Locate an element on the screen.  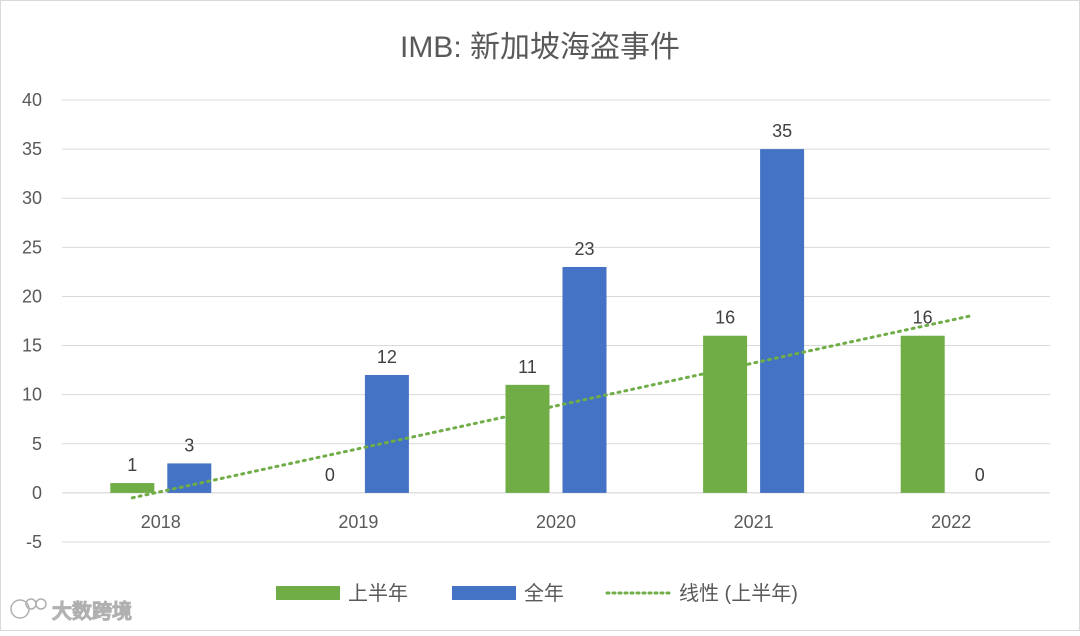
x-tick-label: 2021 is located at coordinates (754, 522).